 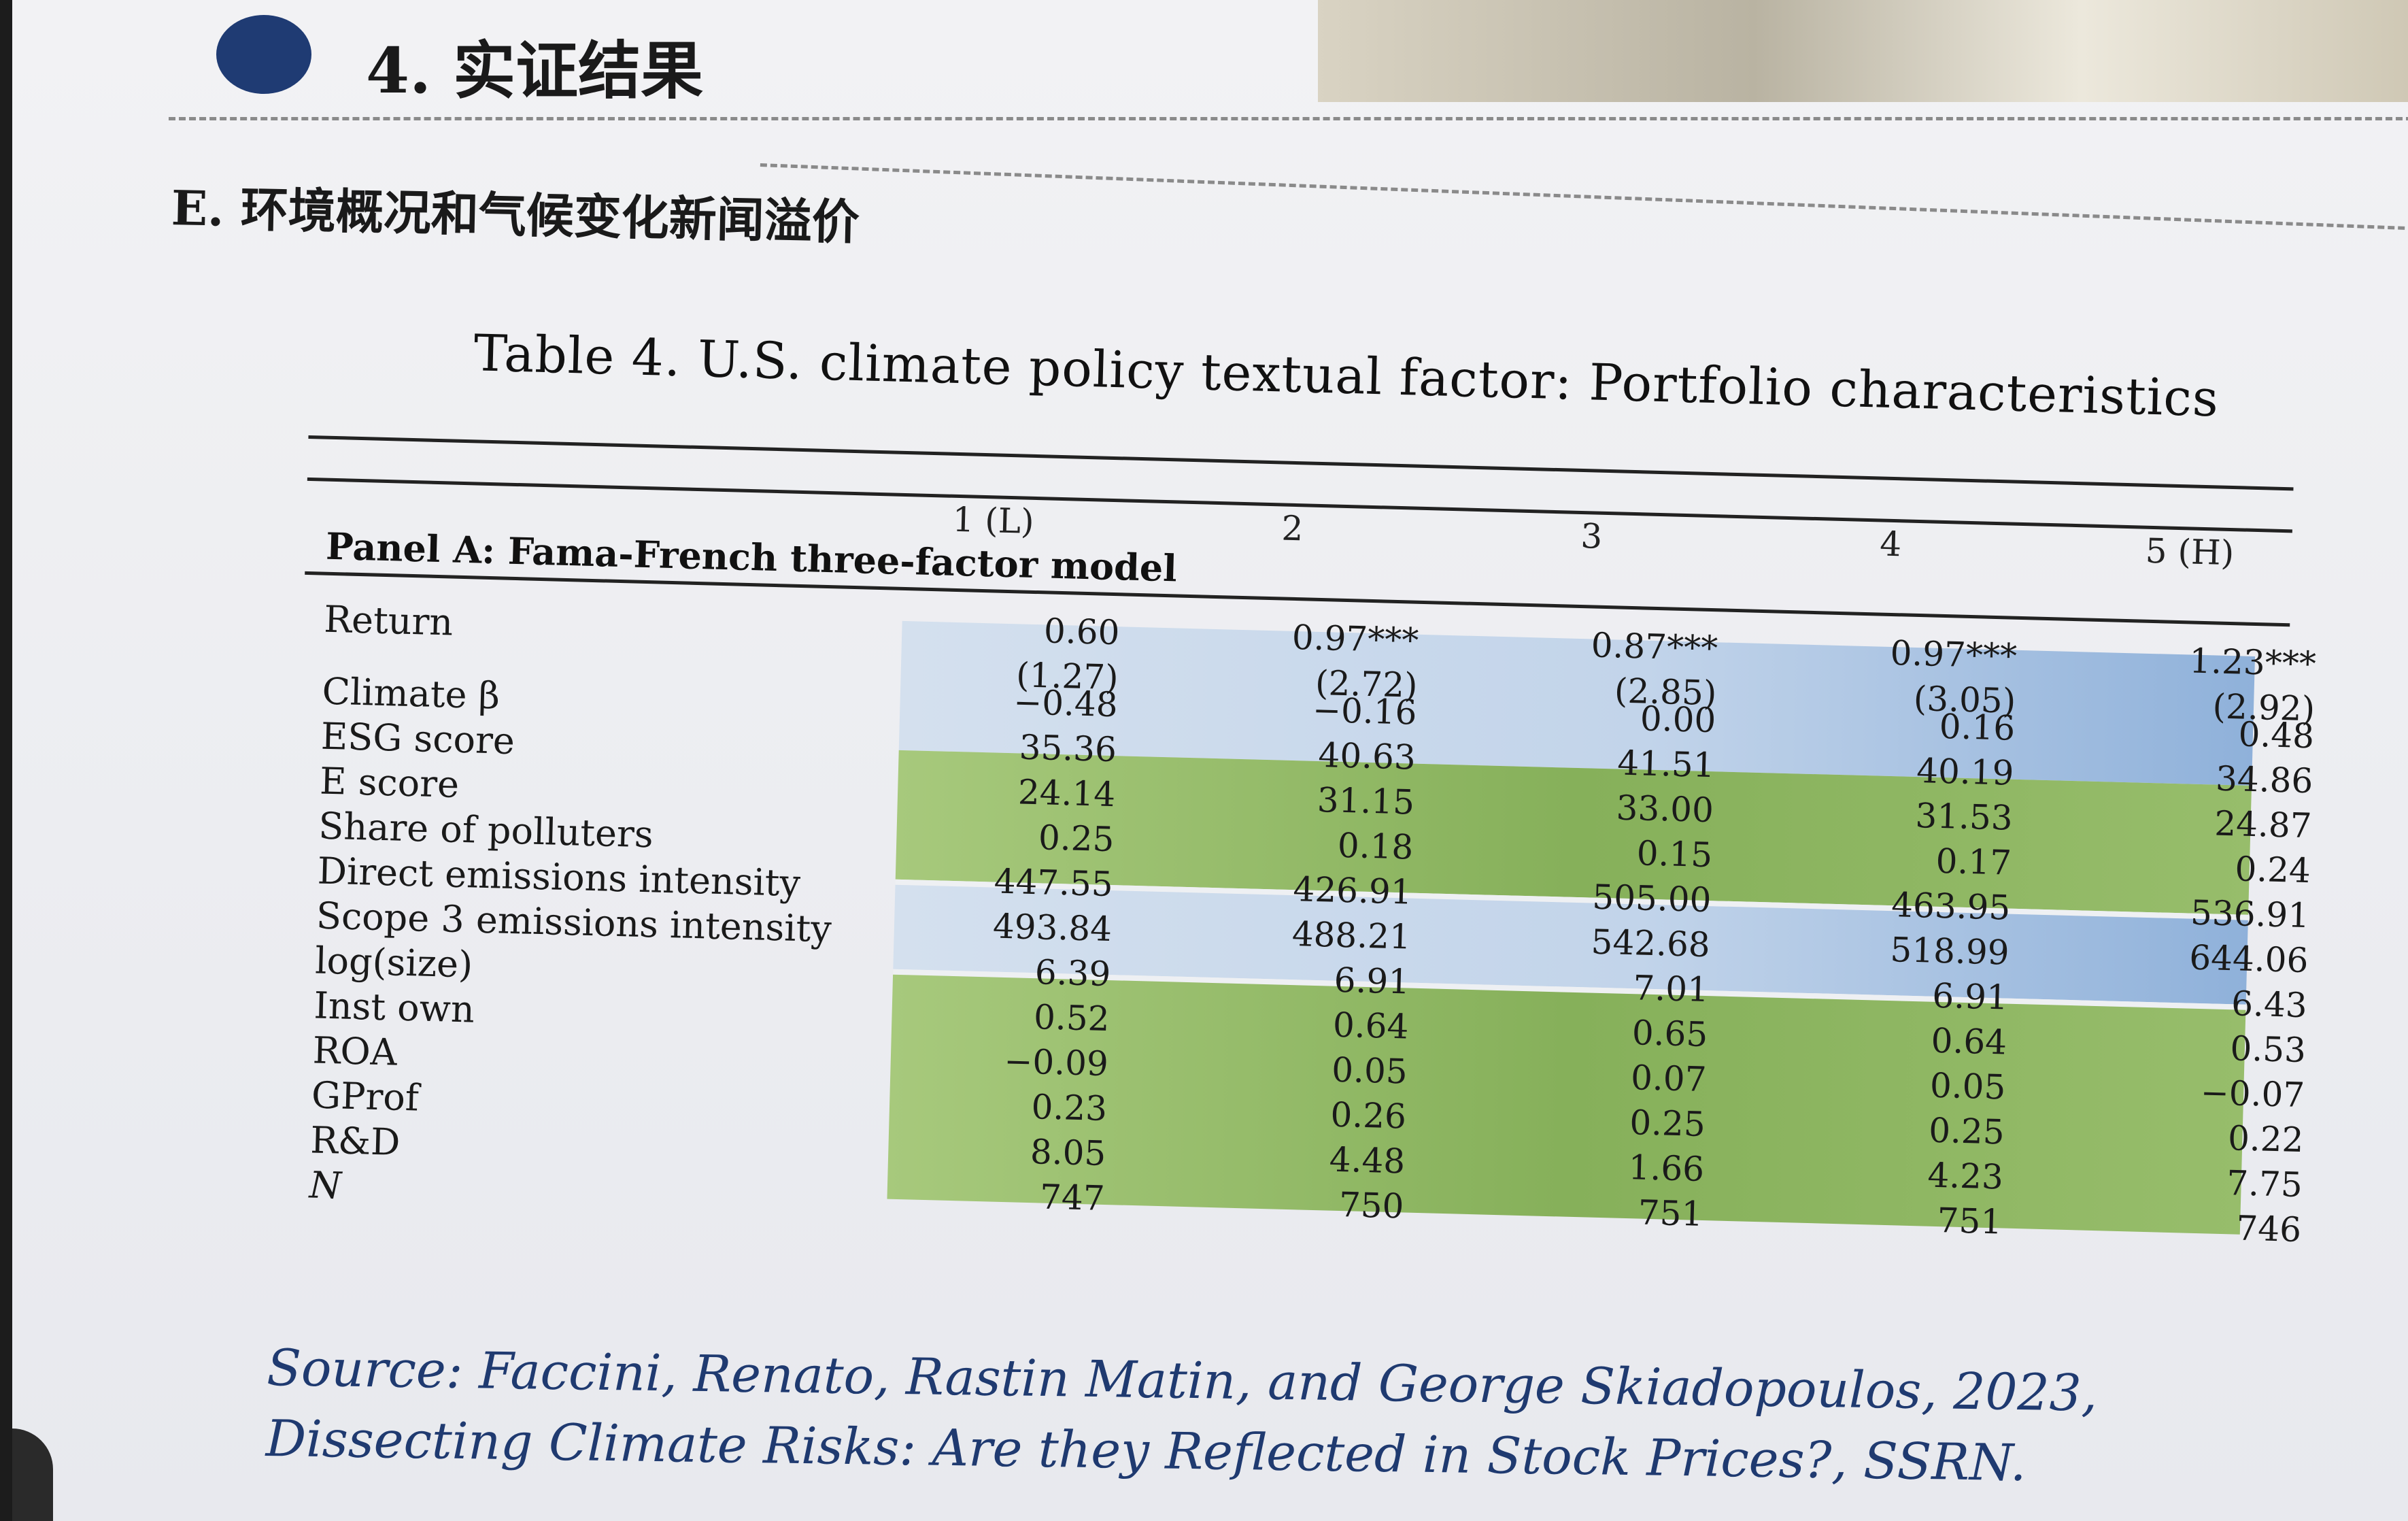 I want to click on table-cell: 35.36, so click(x=1068, y=748).